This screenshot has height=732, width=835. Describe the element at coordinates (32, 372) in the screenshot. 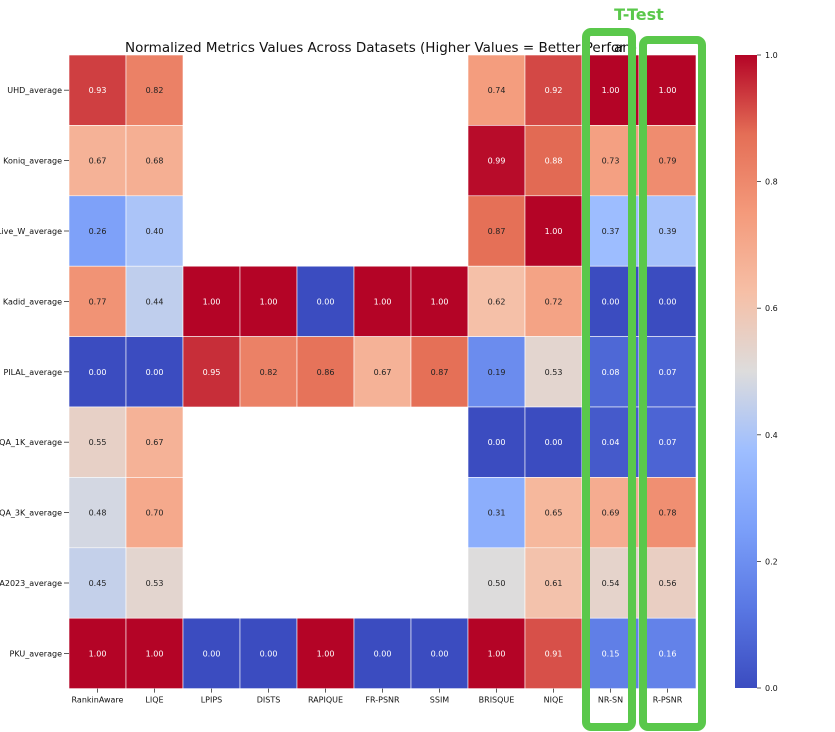

I see `row-label: PILAL_average` at that location.